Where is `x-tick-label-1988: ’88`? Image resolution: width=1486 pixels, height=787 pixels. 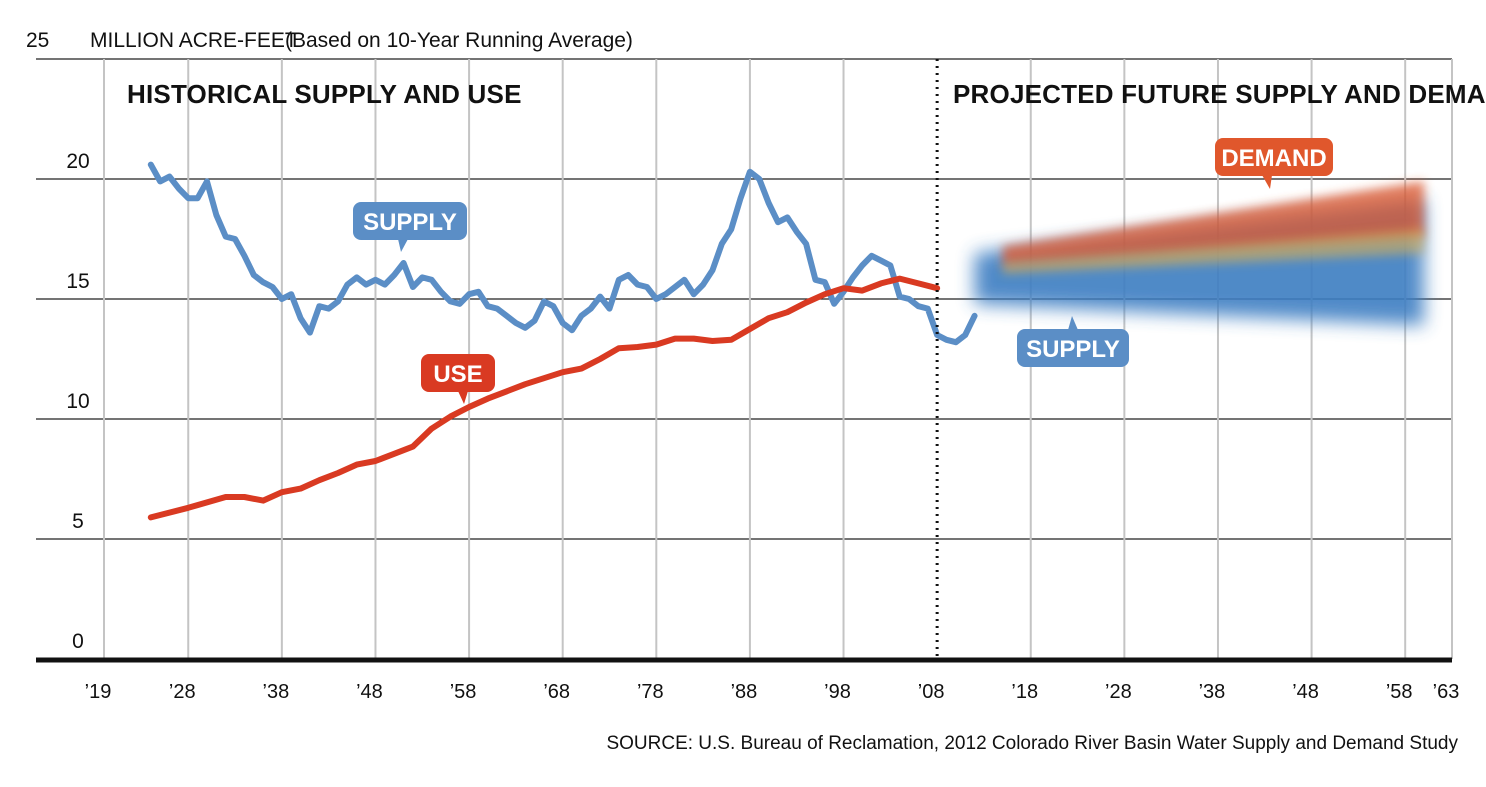 x-tick-label-1988: ’88 is located at coordinates (744, 692).